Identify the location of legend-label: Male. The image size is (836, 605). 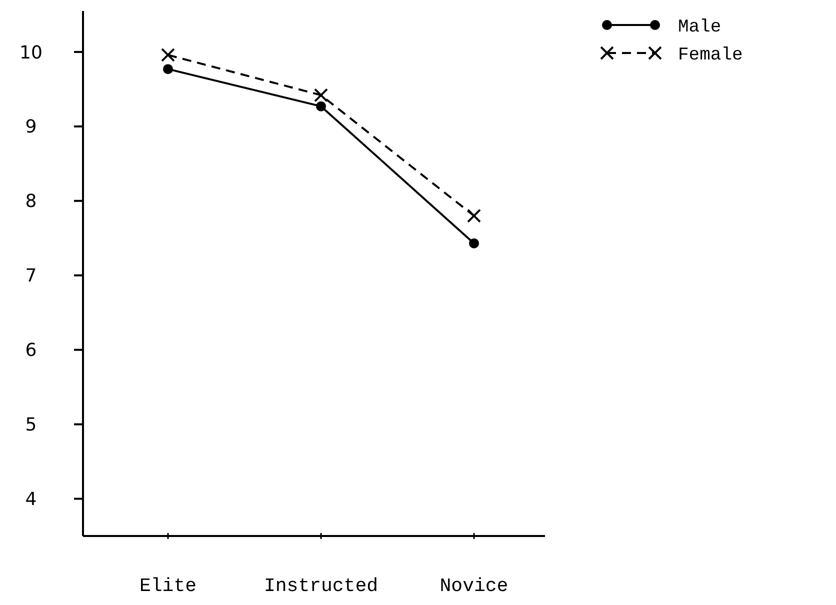
(700, 27).